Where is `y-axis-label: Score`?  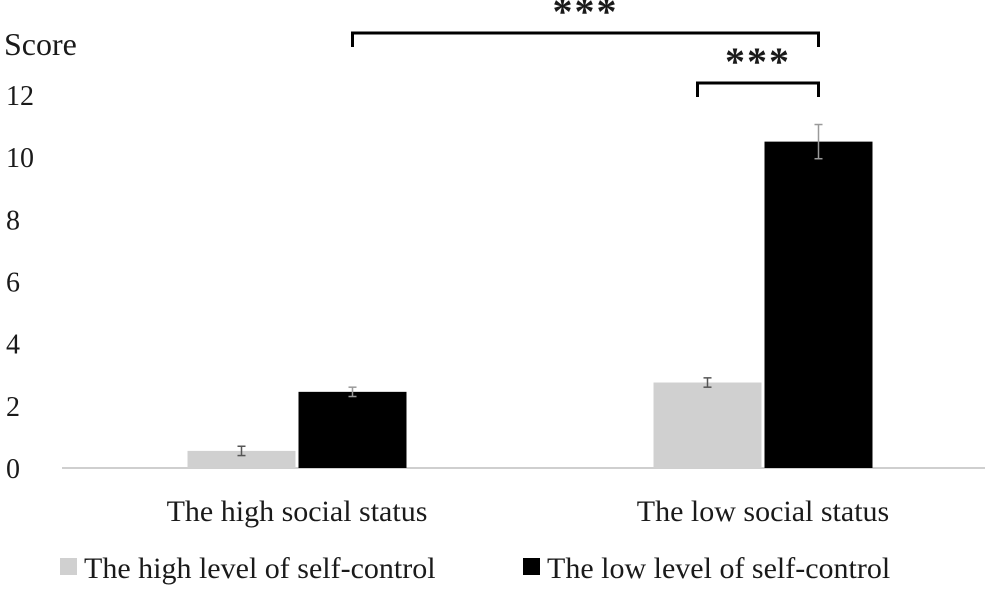
y-axis-label: Score is located at coordinates (40, 44).